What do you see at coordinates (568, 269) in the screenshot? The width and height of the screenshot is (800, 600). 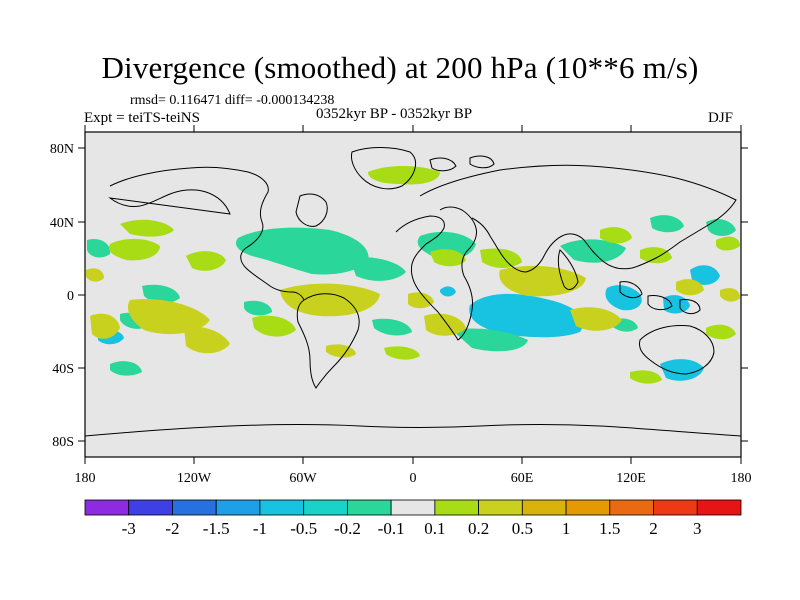 I see `india-coast` at bounding box center [568, 269].